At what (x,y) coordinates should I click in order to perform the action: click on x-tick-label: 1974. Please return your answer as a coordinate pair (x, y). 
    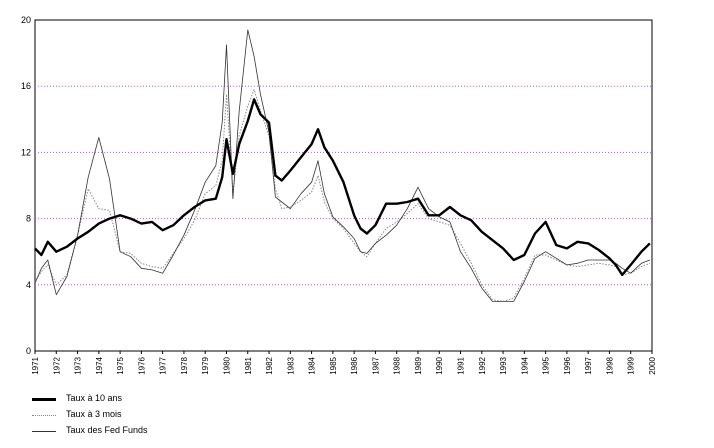
    Looking at the image, I should click on (99, 365).